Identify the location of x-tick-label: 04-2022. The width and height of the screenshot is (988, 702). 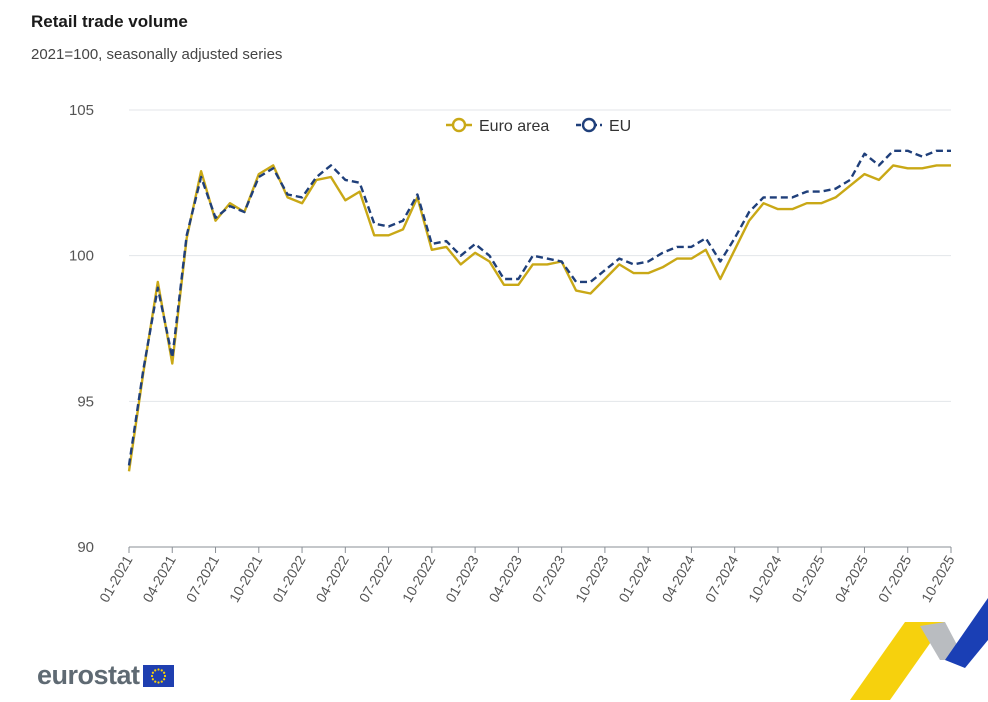
(332, 578).